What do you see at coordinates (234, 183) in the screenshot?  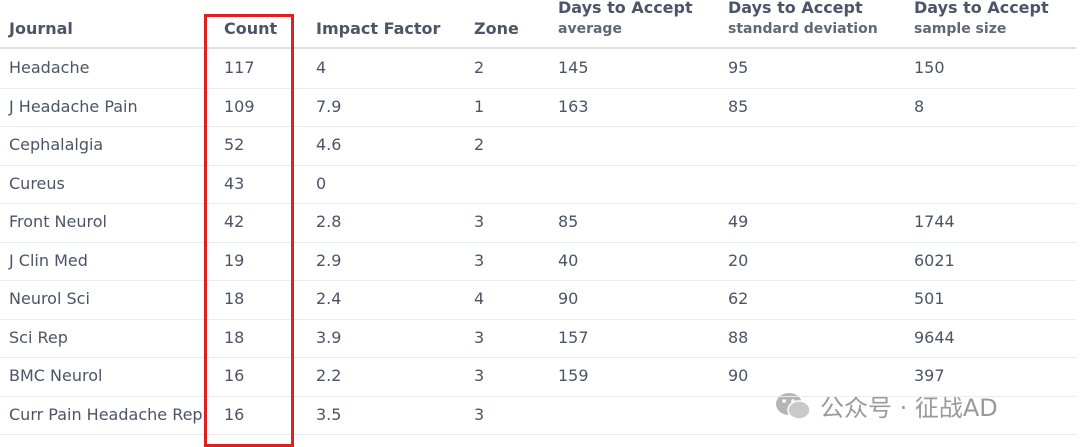 I see `cell: 43` at bounding box center [234, 183].